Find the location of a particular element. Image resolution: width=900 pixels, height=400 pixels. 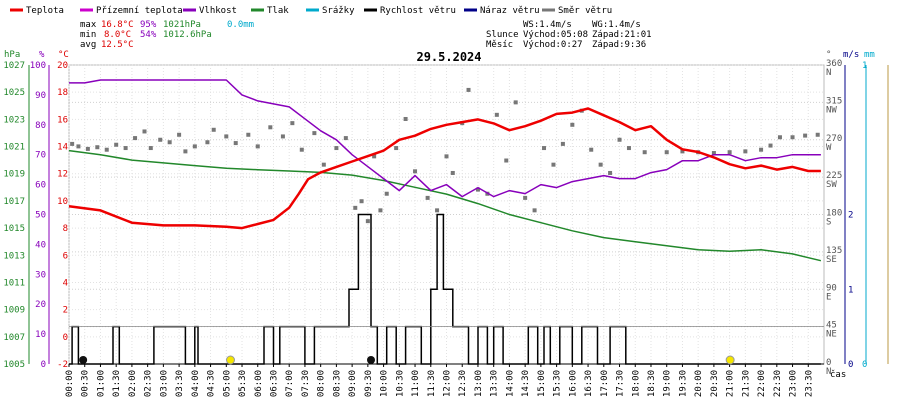

legend-label: Vlhkost is located at coordinates (218, 11).